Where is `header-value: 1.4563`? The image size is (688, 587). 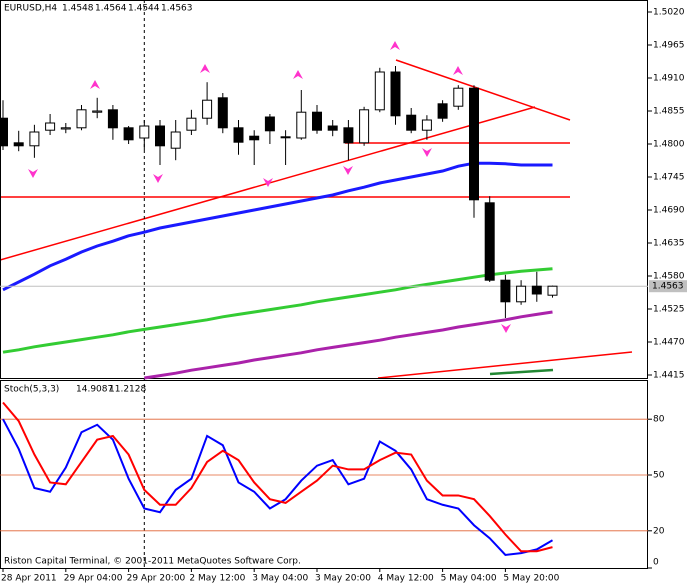 header-value: 1.4563 is located at coordinates (177, 9).